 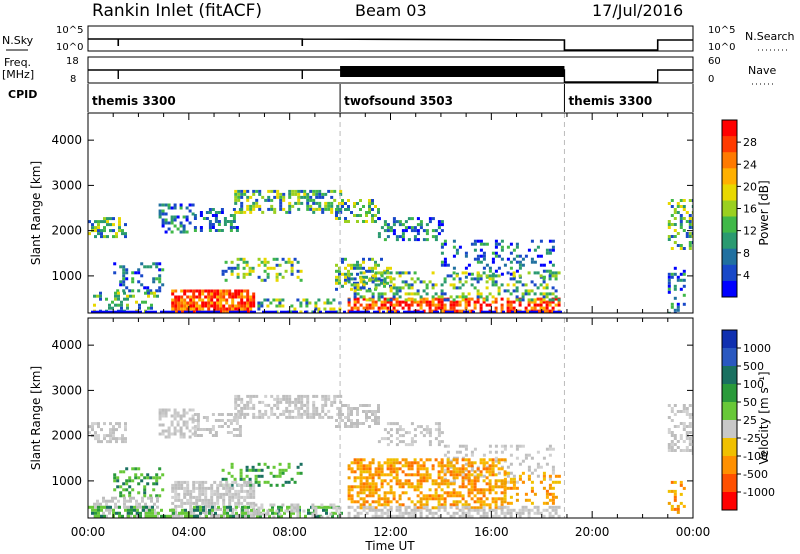 What do you see at coordinates (66, 390) in the screenshot?
I see `y-tick-label: 3000` at bounding box center [66, 390].